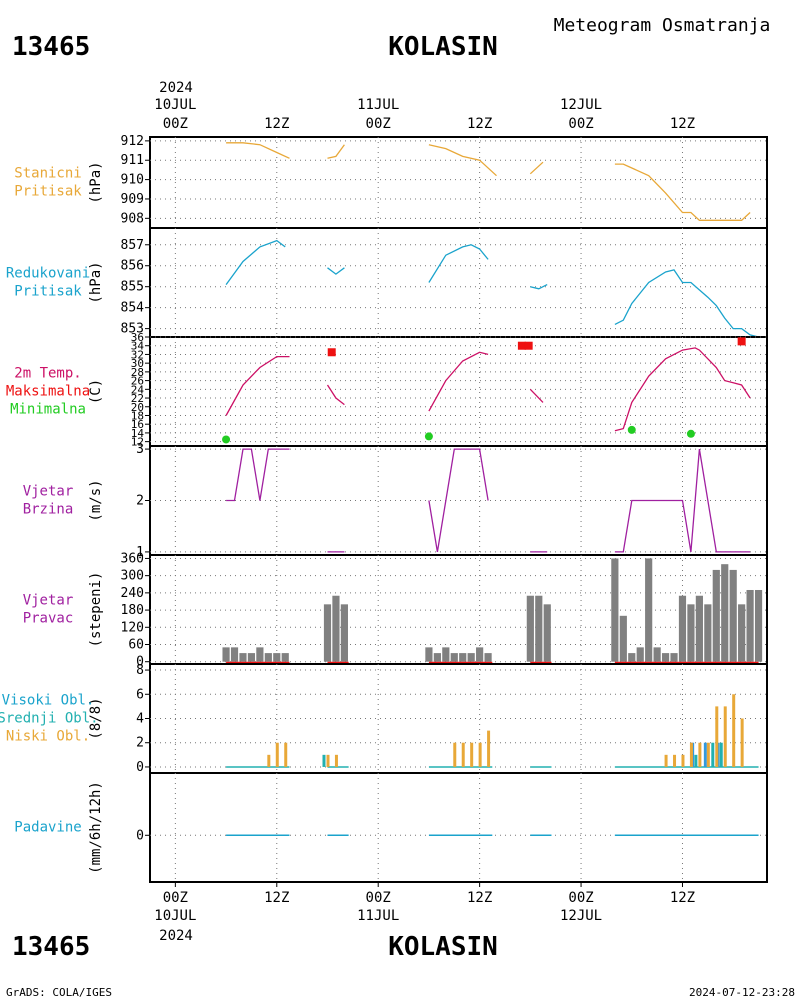 The height and width of the screenshot is (1004, 800). Describe the element at coordinates (49, 719) in the screenshot. I see `panel-label: Srednji Obl.` at that location.